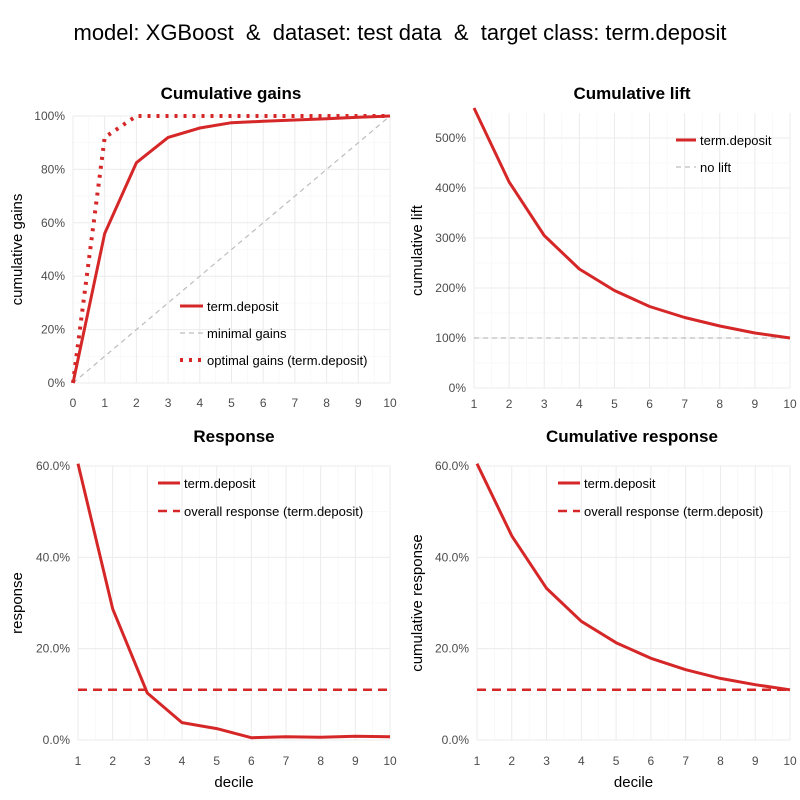  I want to click on series-line-optimal-gains-term-deposit-, so click(230, 249).